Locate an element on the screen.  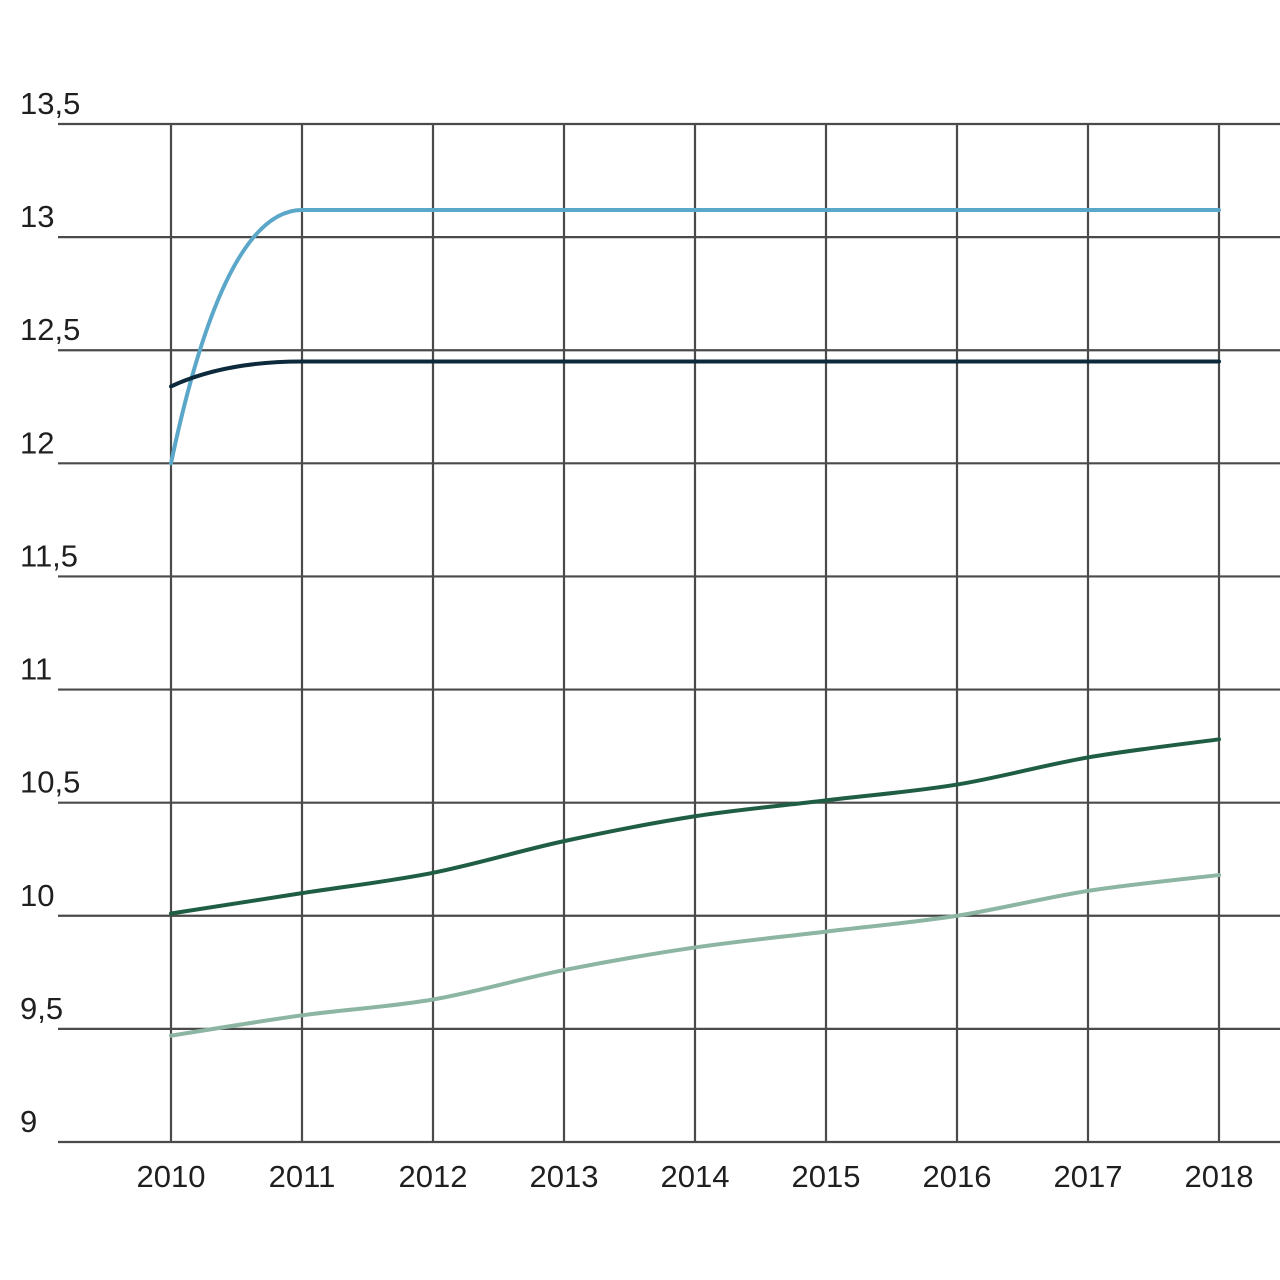
x-tick-label: 2017 is located at coordinates (1088, 1176).